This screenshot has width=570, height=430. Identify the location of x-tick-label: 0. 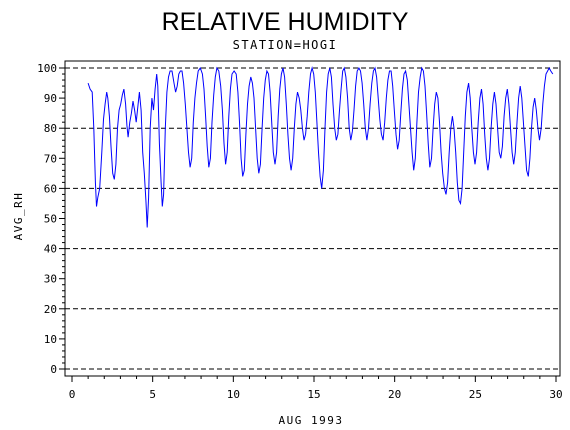
(72, 394).